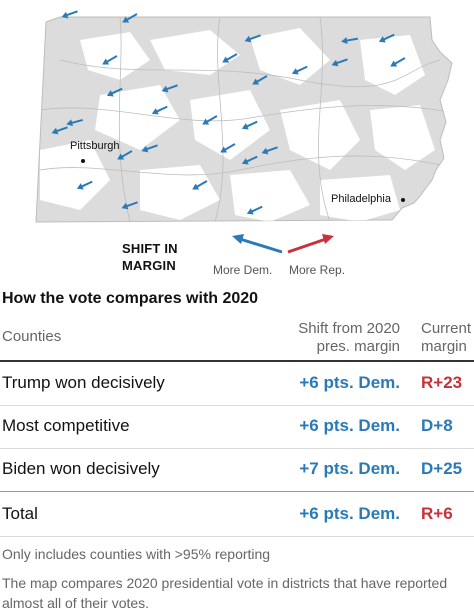 The width and height of the screenshot is (474, 615). Describe the element at coordinates (310, 244) in the screenshot. I see `rep-arrow-icon` at that location.